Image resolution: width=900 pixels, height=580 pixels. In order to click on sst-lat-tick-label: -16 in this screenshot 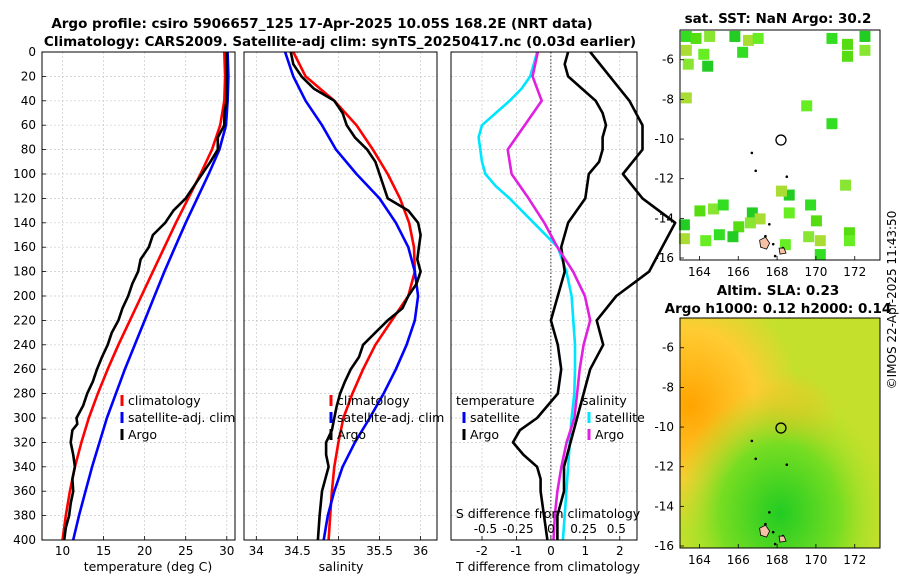, I will do `click(664, 258)`.